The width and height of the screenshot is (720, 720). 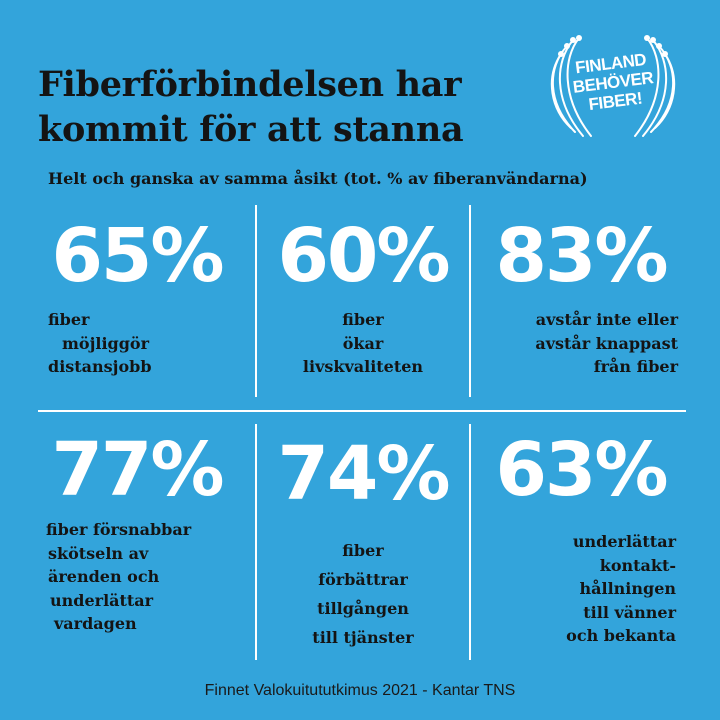 I want to click on desc-line: kontakt-, so click(x=637, y=565).